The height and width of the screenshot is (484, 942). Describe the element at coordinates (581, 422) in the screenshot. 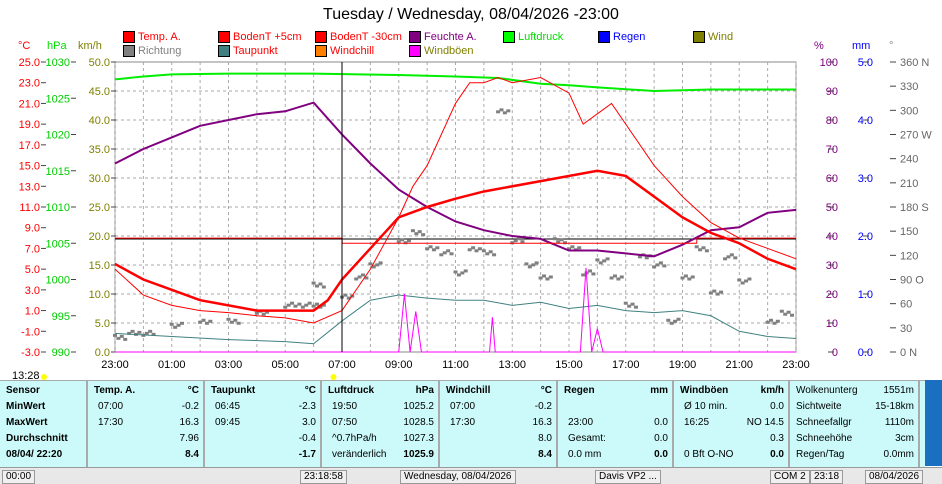

I see `stat-text: 23:00` at that location.